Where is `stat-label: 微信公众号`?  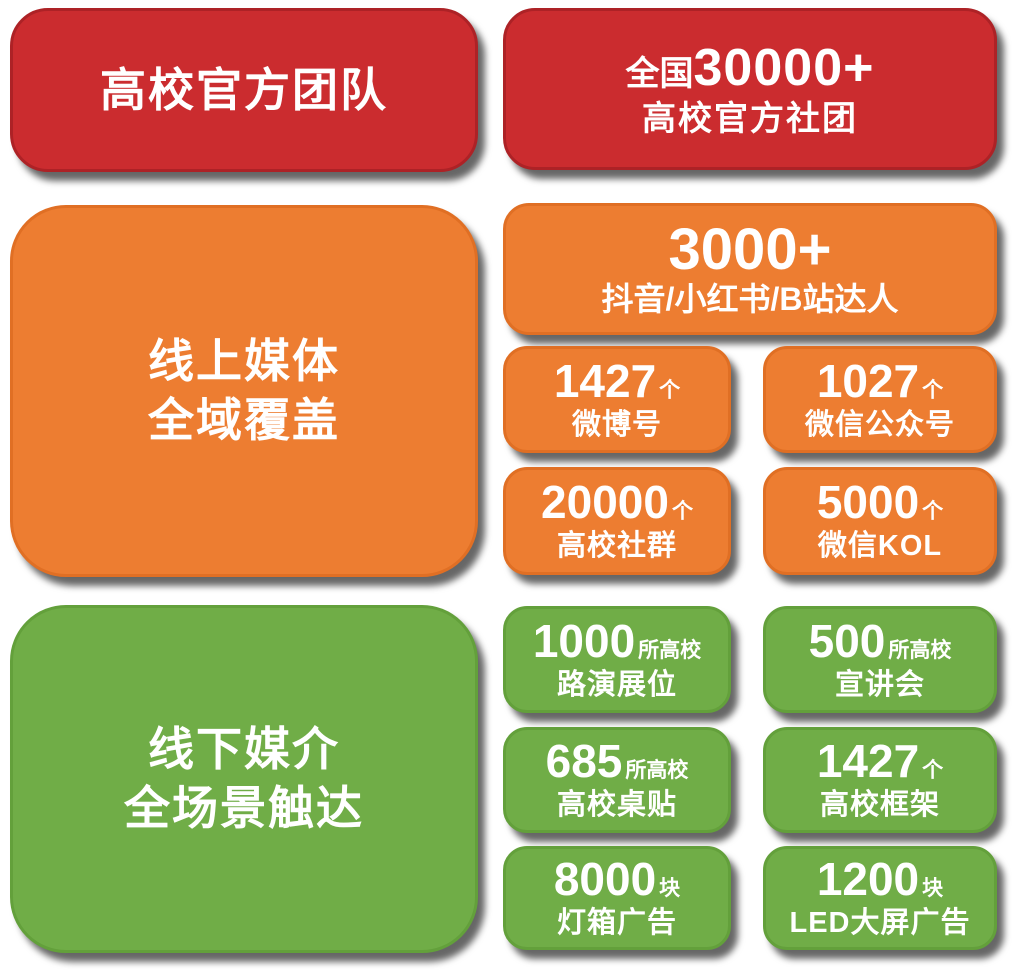 stat-label: 微信公众号 is located at coordinates (879, 424).